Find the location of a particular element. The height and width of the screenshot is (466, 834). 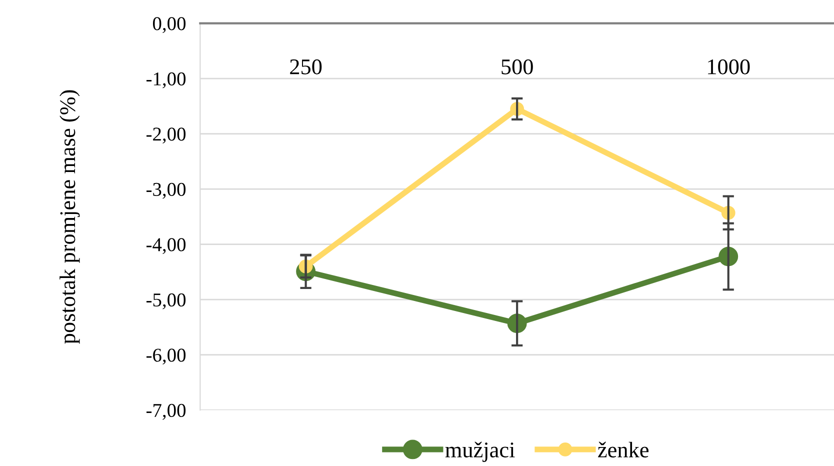

y-tick-label: 0,00 is located at coordinates (169, 25).